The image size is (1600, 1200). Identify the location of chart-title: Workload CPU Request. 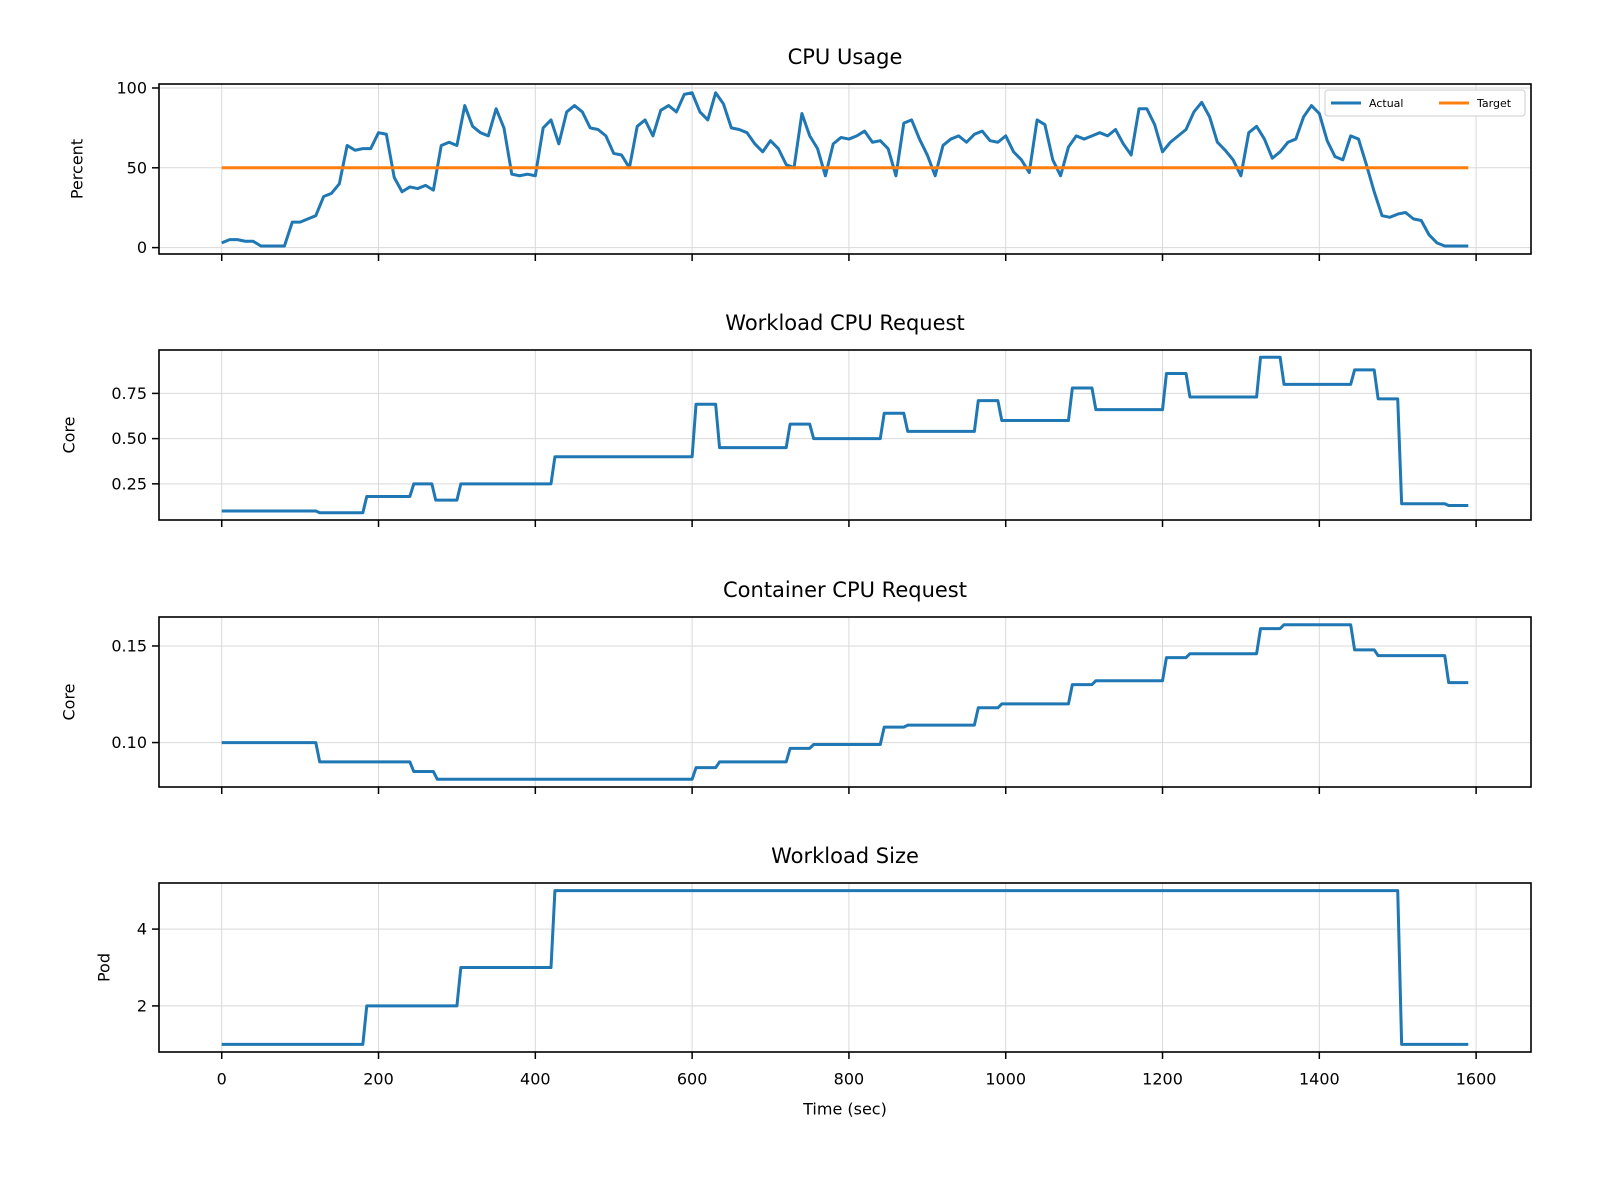
(844, 323).